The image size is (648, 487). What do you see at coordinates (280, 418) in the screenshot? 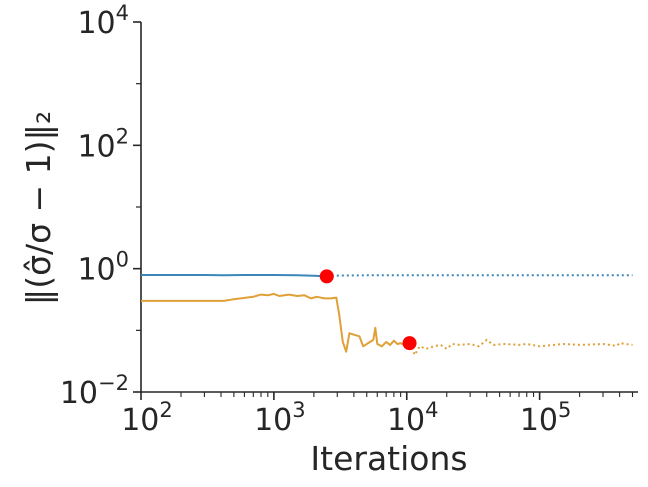
I see `x-tick-label: 10³` at bounding box center [280, 418].